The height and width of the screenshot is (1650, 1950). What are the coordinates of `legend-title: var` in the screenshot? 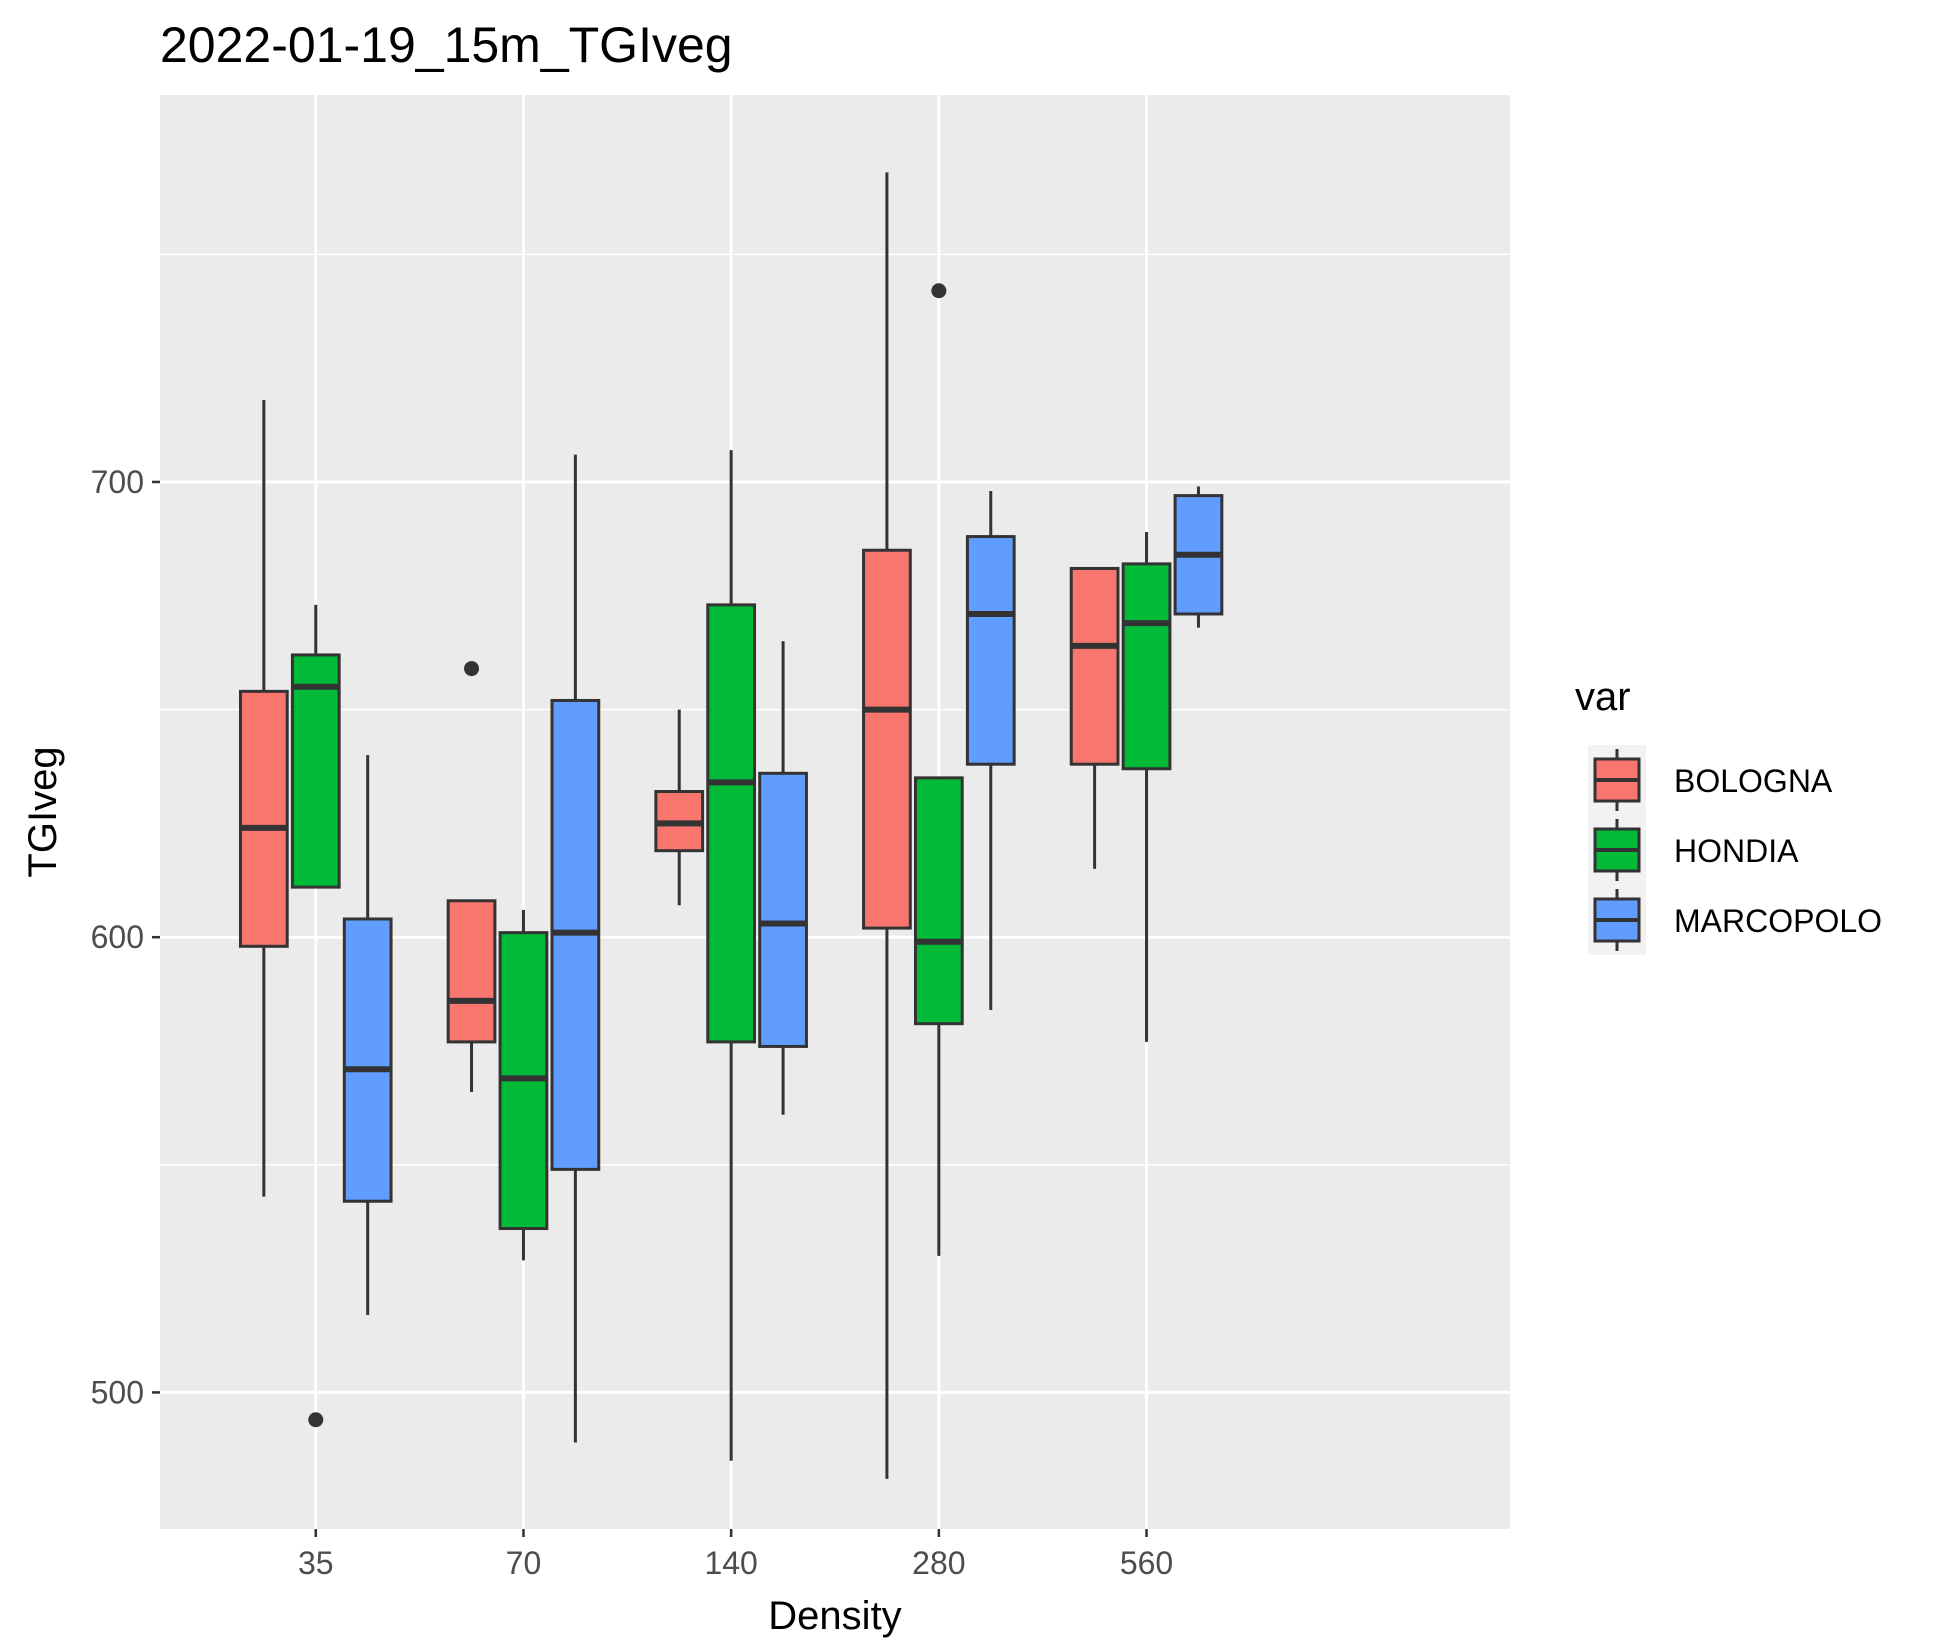 It's located at (1603, 697).